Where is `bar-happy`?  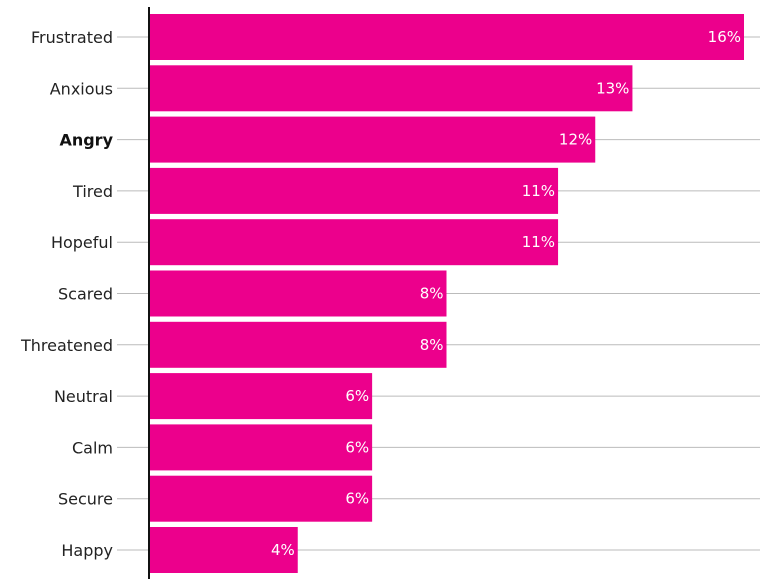 bar-happy is located at coordinates (223, 550).